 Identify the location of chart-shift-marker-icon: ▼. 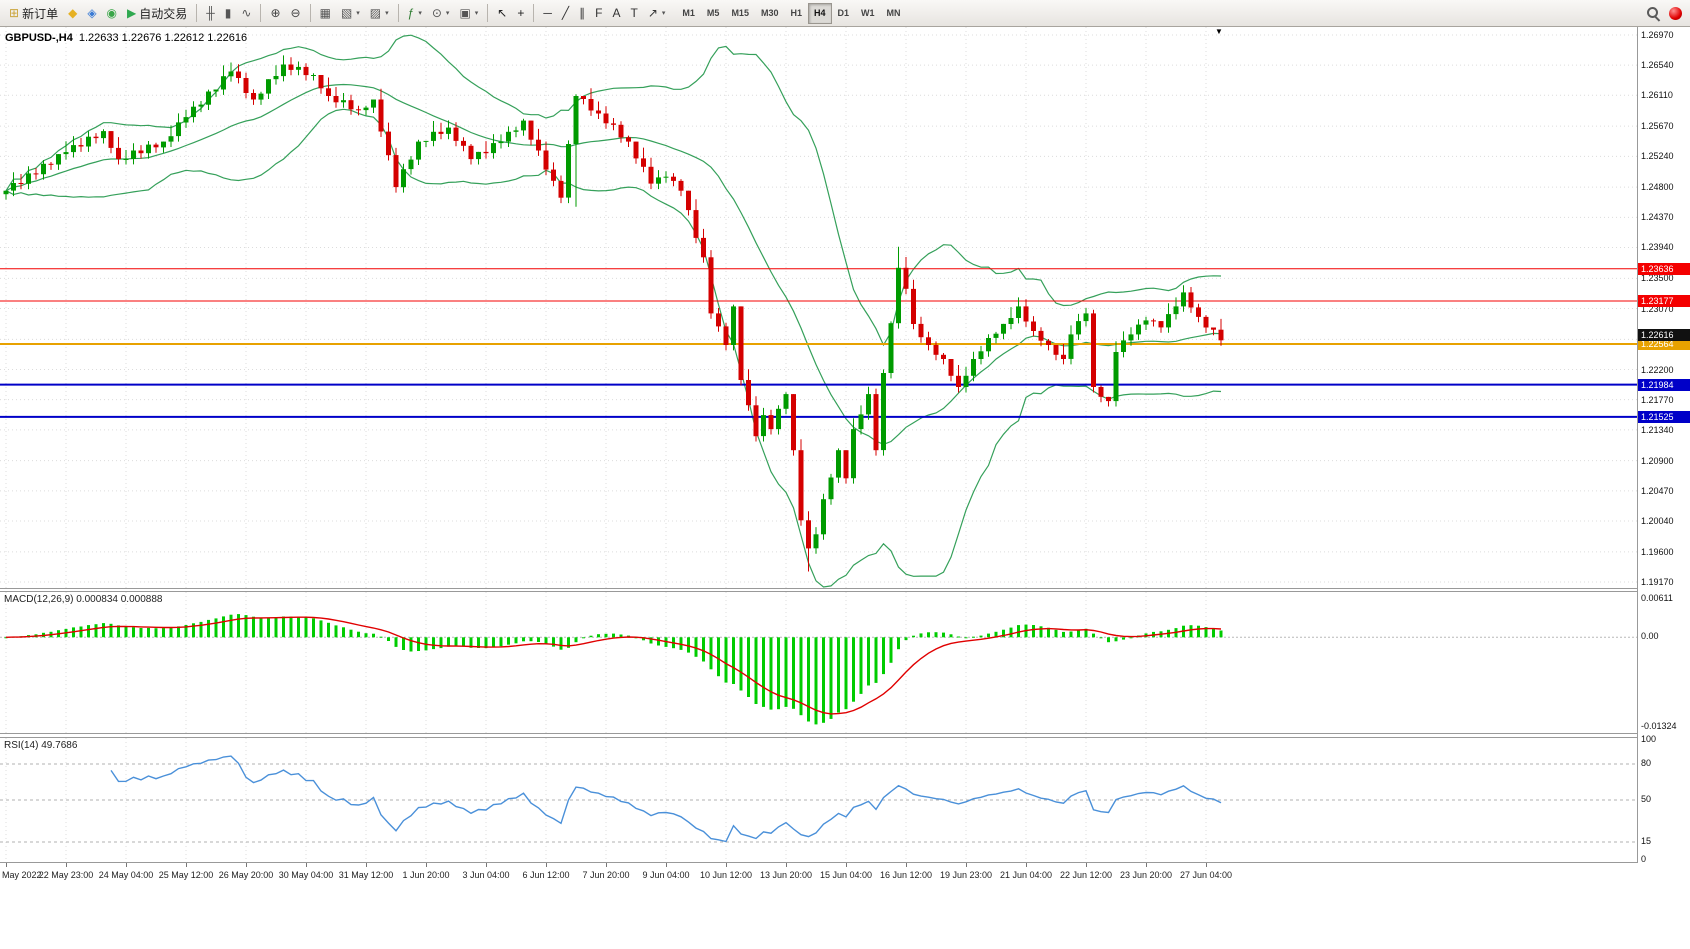
(1219, 31).